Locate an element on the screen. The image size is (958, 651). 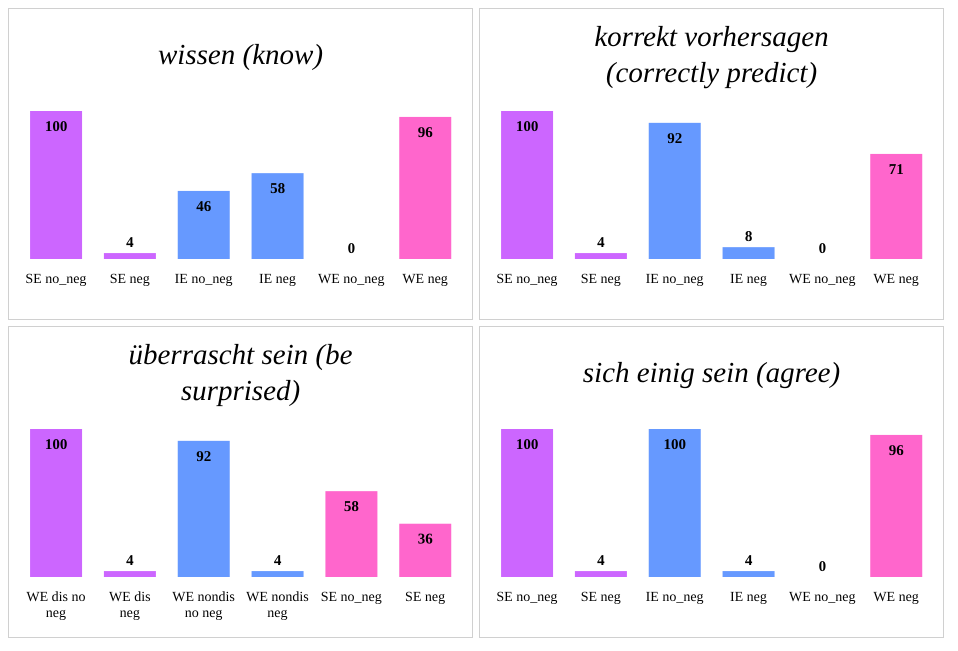
x-tick-label: WE nondis no neg is located at coordinates (203, 605).